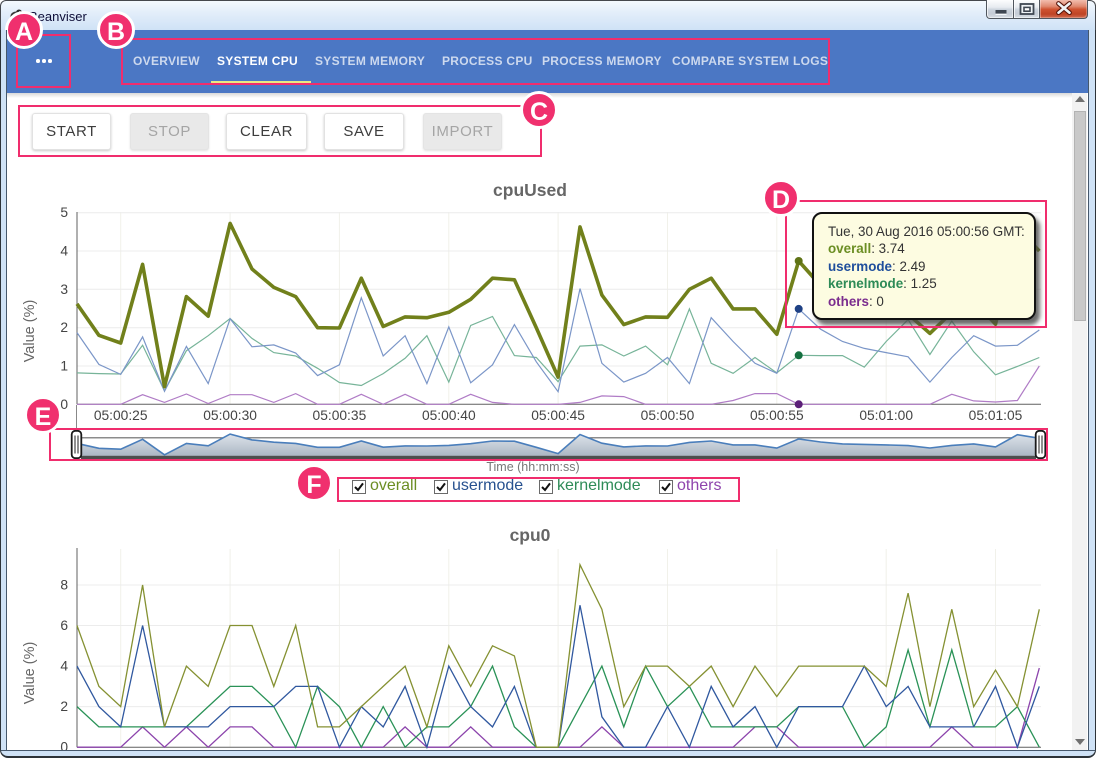  What do you see at coordinates (340, 415) in the screenshot?
I see `svg-text: 05:00:35` at bounding box center [340, 415].